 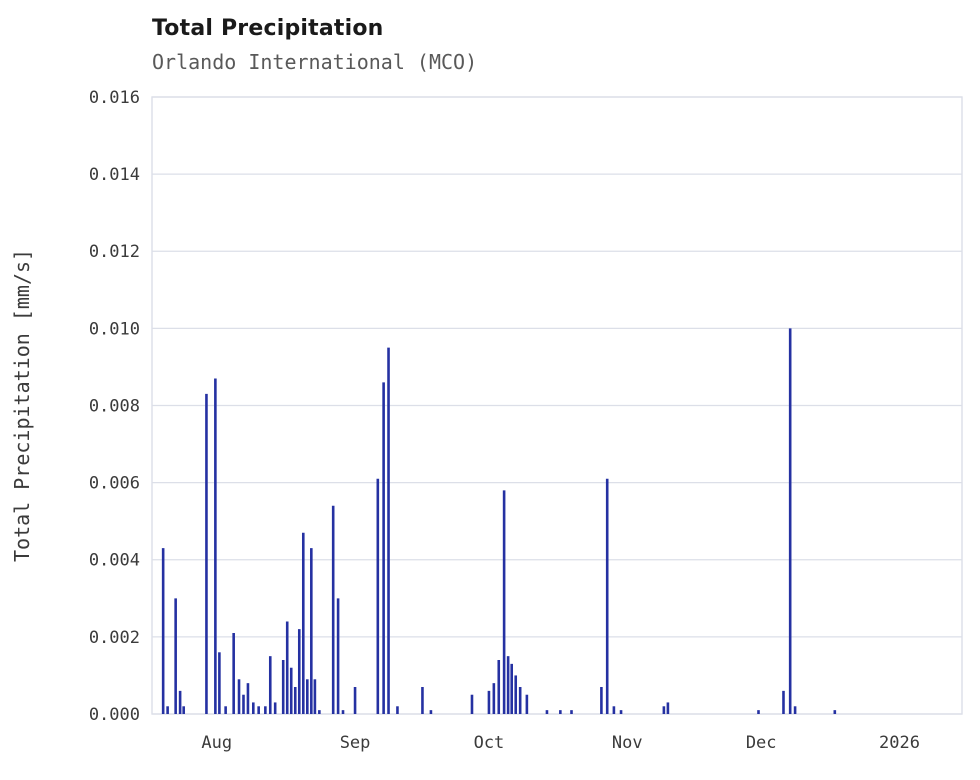 What do you see at coordinates (899, 743) in the screenshot?
I see `x-tick-label: 2026` at bounding box center [899, 743].